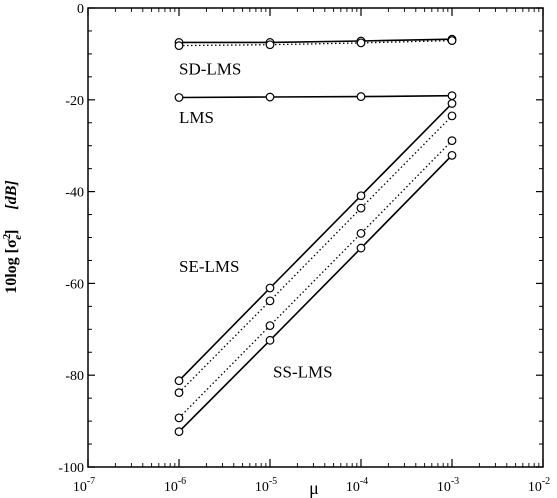 The width and height of the screenshot is (557, 498). What do you see at coordinates (209, 266) in the screenshot?
I see `annotation-label: SE-LMS` at bounding box center [209, 266].